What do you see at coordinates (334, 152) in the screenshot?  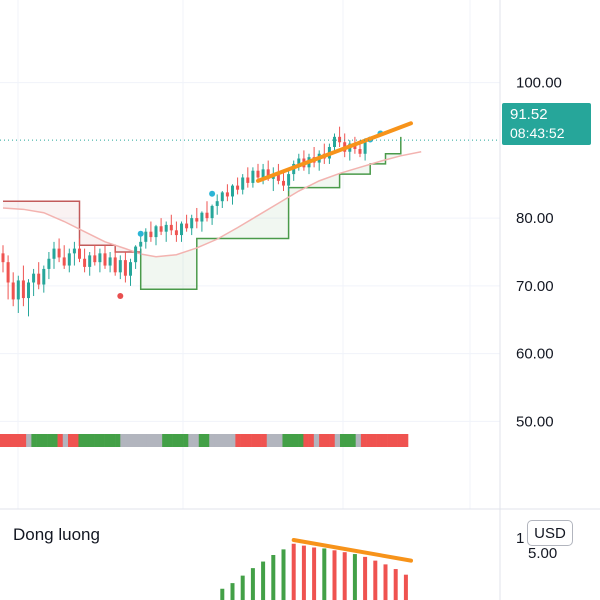 I see `trend-line` at bounding box center [334, 152].